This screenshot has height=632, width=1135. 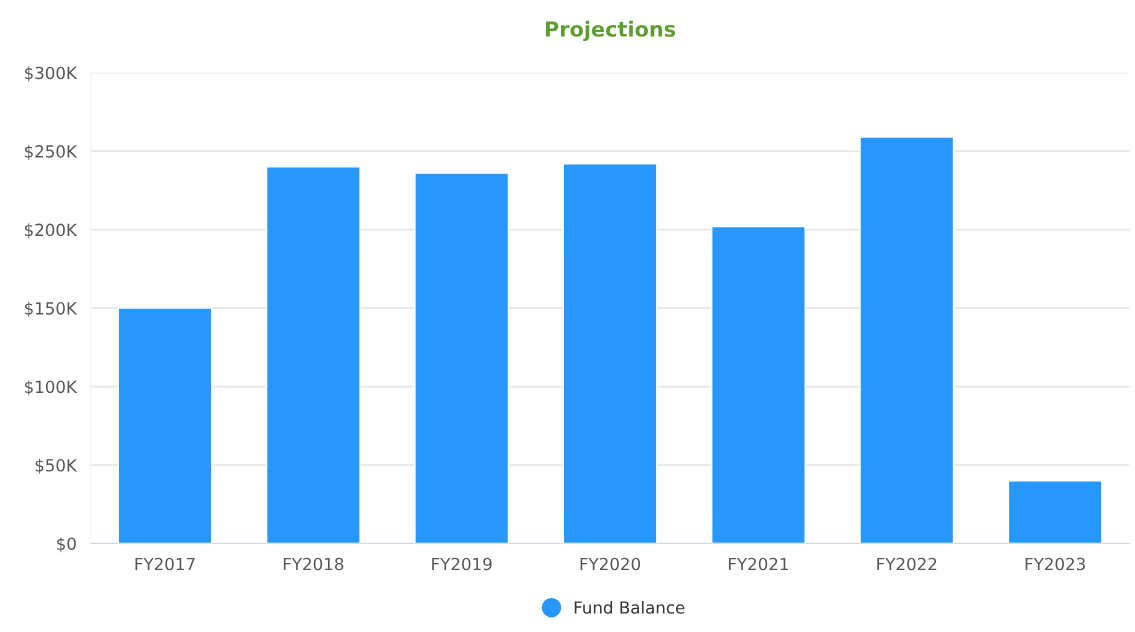 I want to click on x-tick-label: FY2022, so click(x=907, y=564).